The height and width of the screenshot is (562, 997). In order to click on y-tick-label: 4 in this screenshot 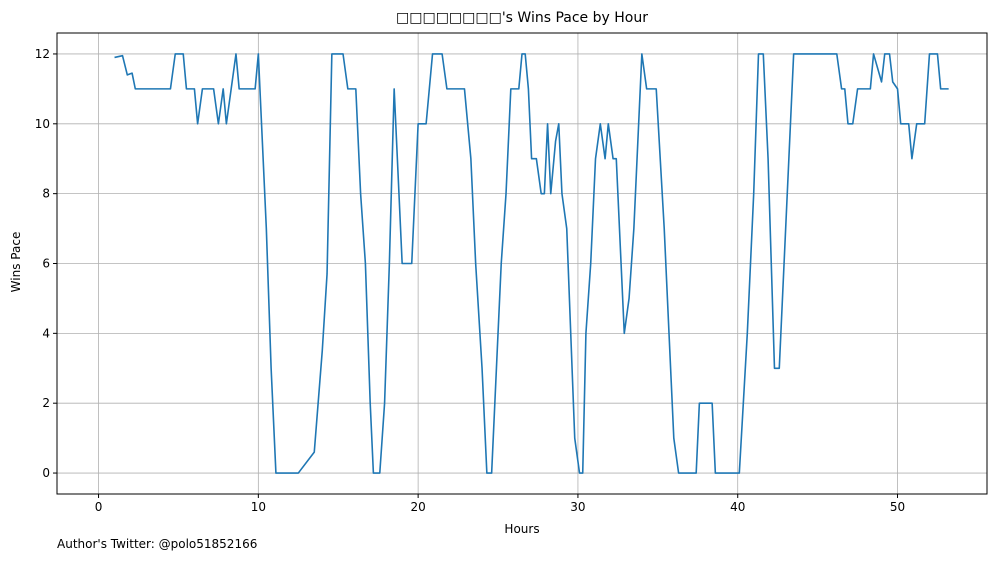, I will do `click(46, 333)`.